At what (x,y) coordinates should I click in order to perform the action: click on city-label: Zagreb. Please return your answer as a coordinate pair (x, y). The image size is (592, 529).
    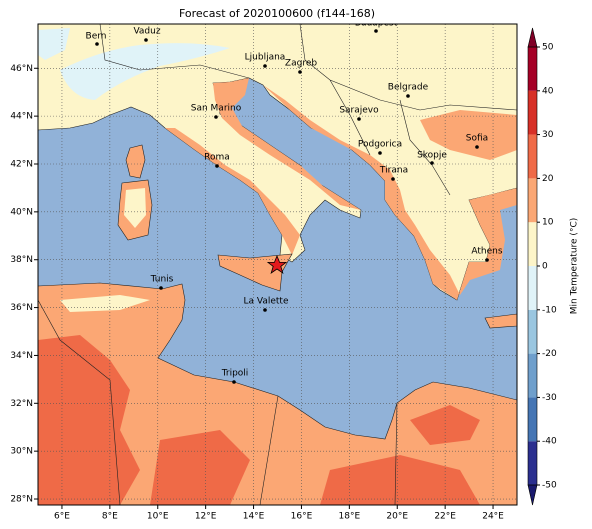
    Looking at the image, I should click on (301, 64).